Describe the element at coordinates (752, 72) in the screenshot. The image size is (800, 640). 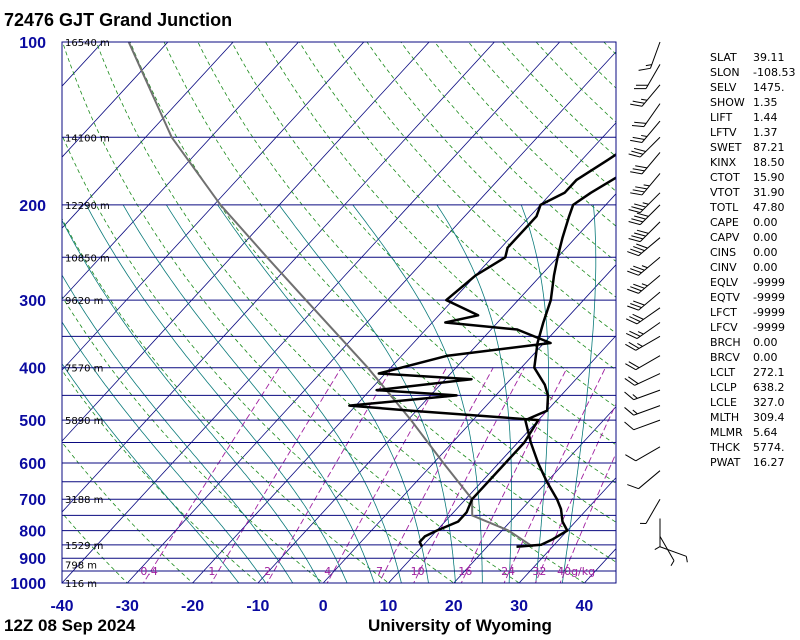
I see `index-row: SLON -108.53` at that location.